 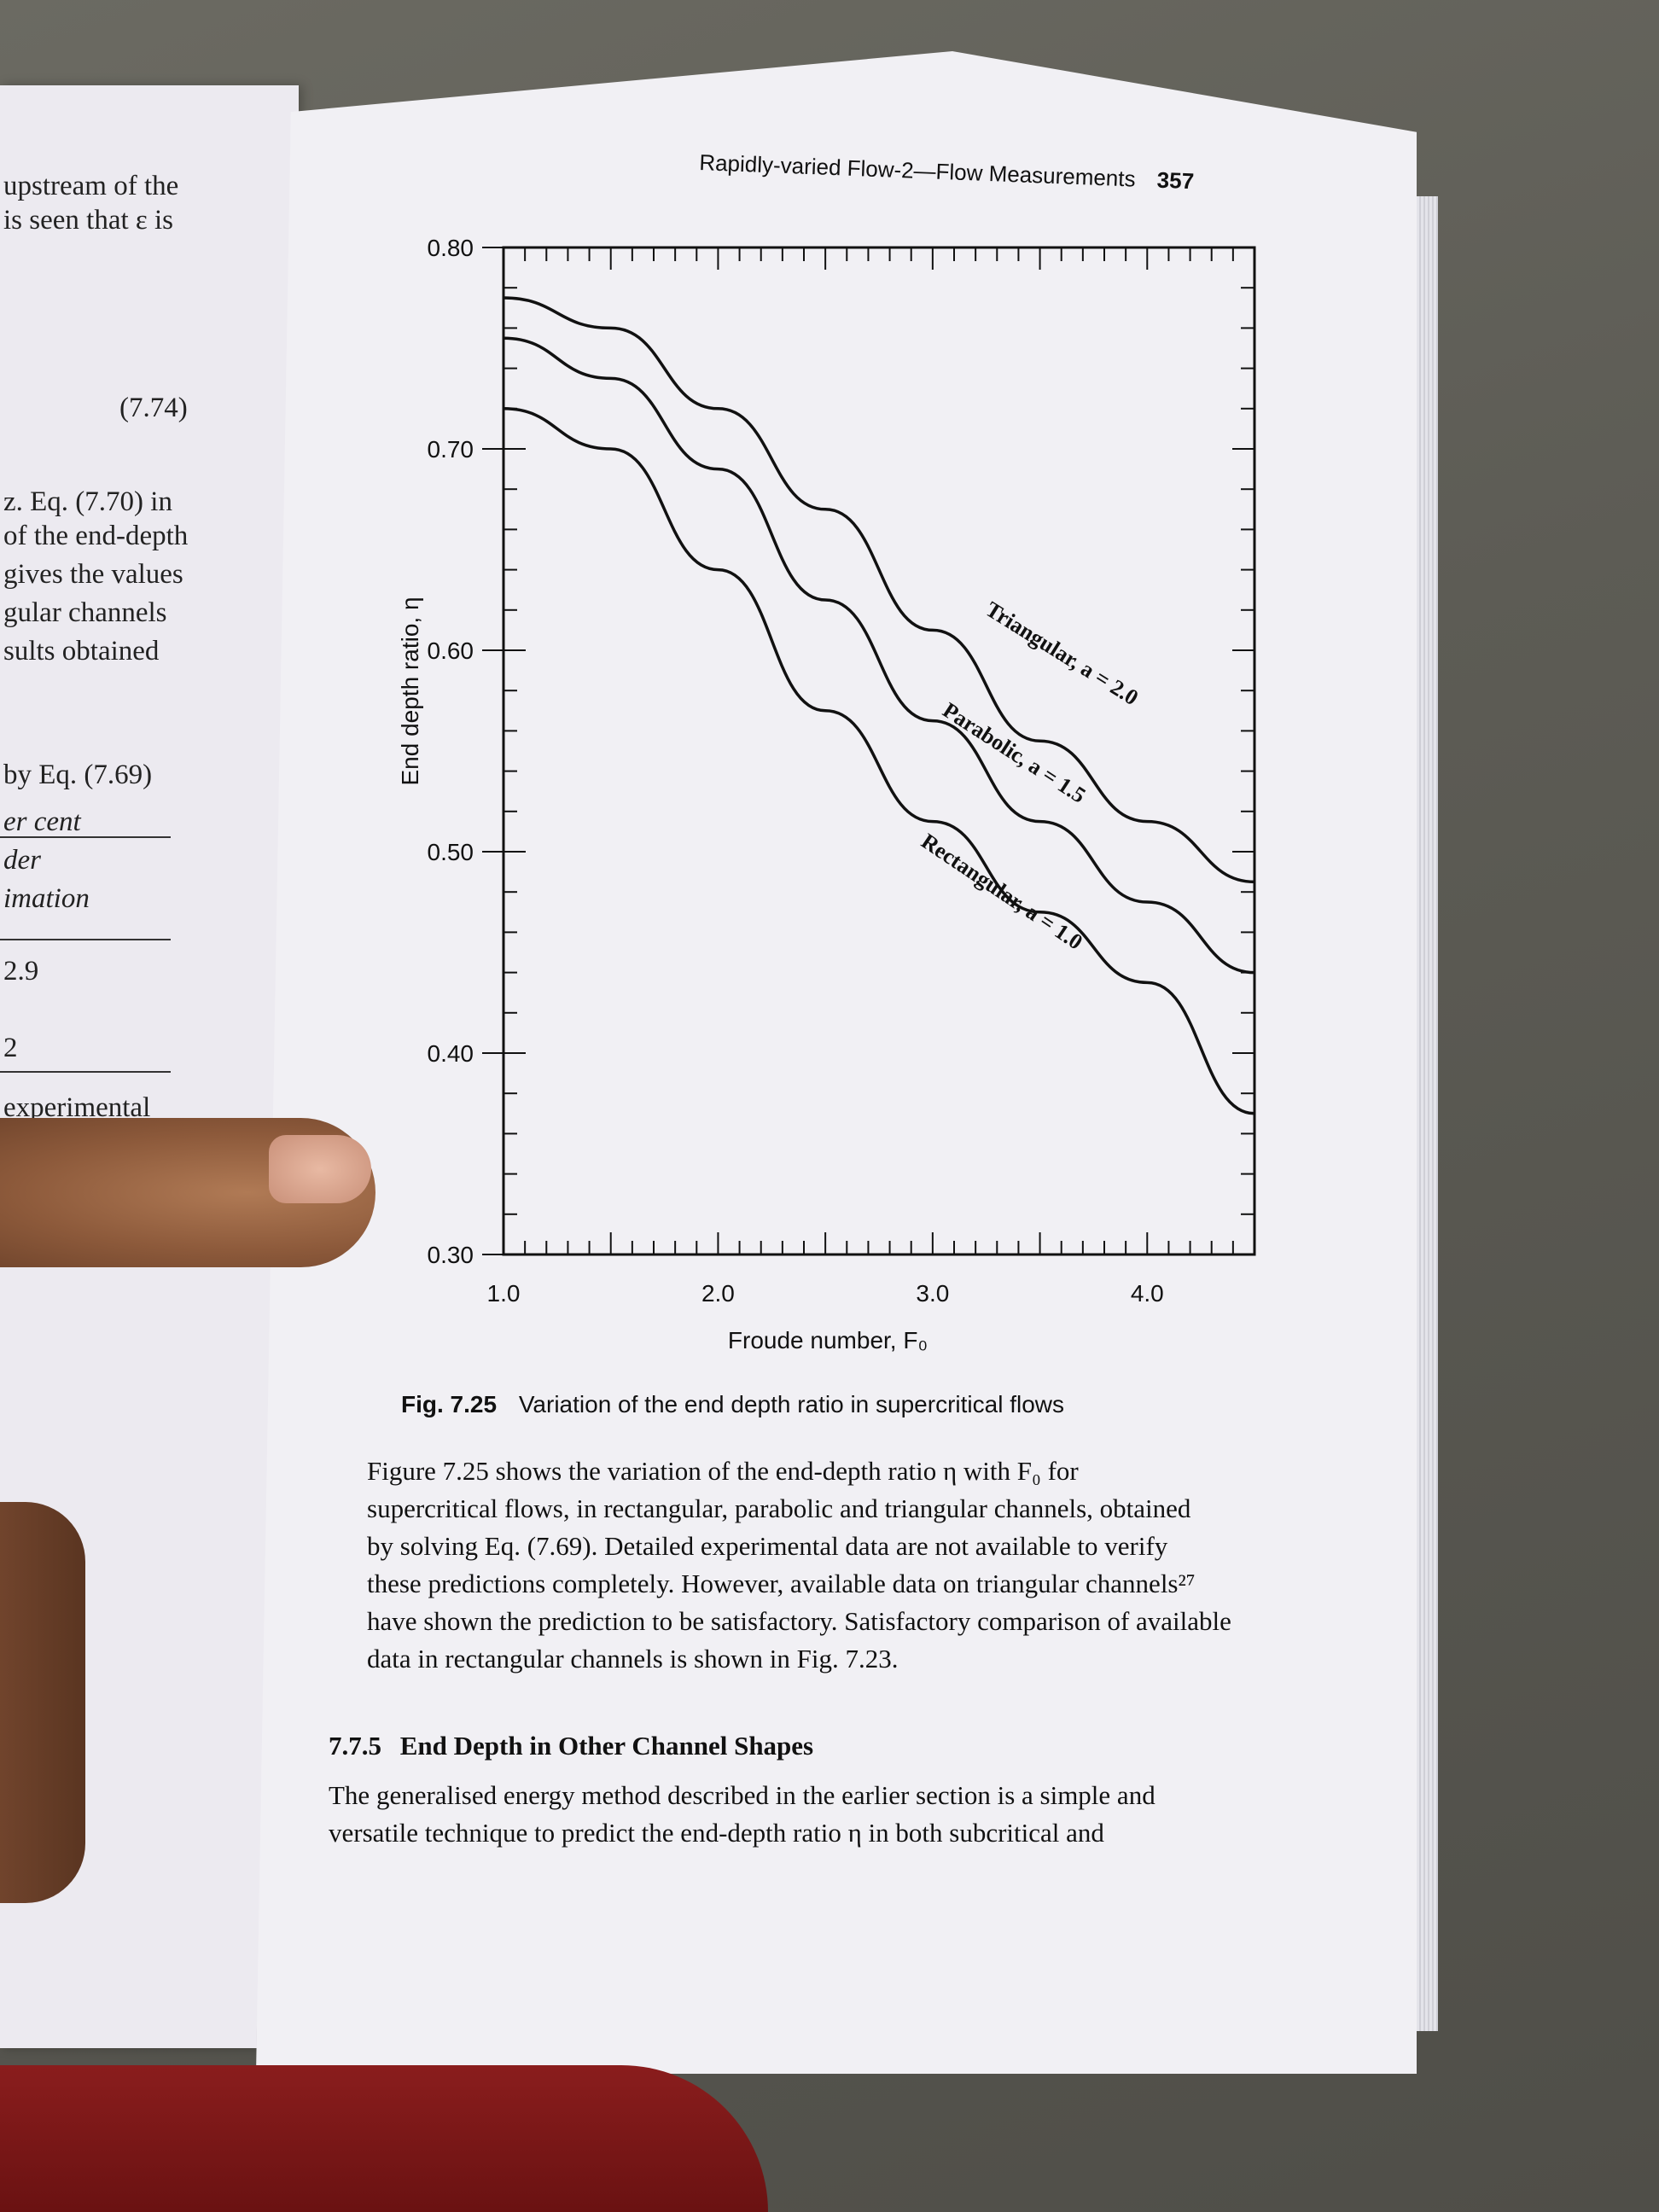 What do you see at coordinates (87, 501) in the screenshot?
I see `left-page-line: z. Eq. (7.70) in` at bounding box center [87, 501].